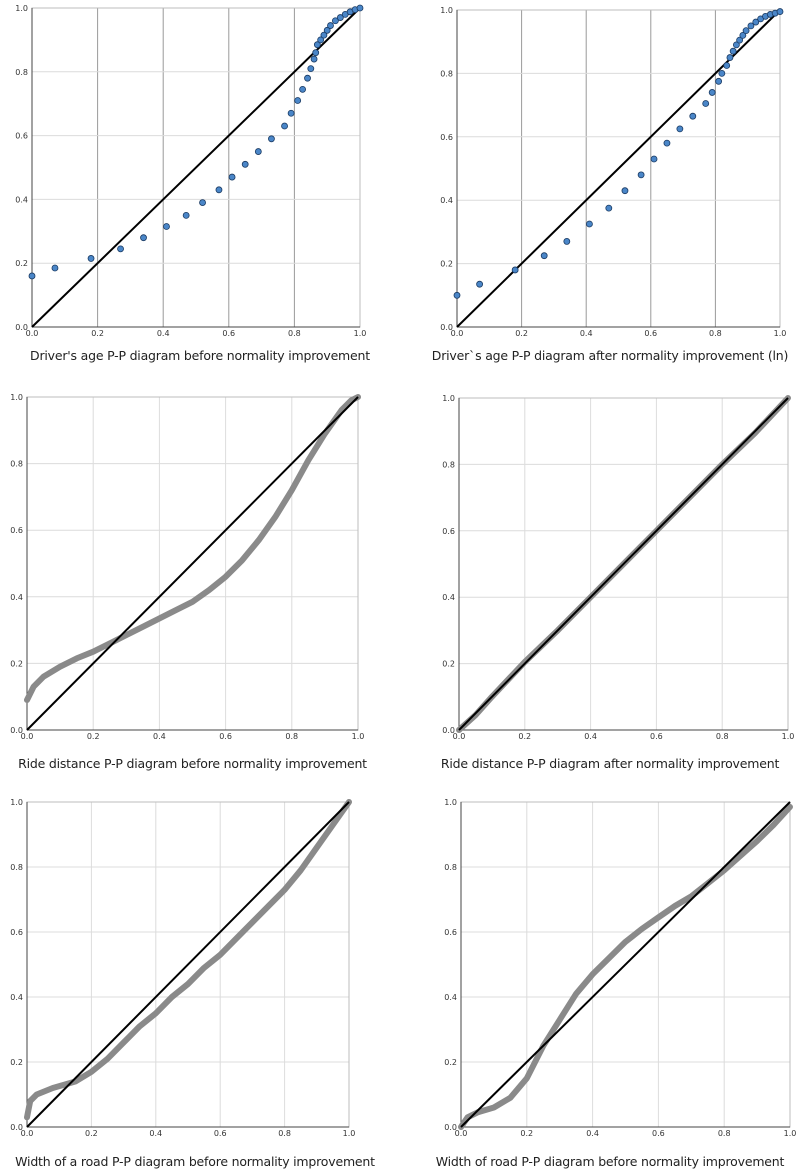 This screenshot has height=1172, width=800. I want to click on y-tick-label: 0.8, so click(21, 72).